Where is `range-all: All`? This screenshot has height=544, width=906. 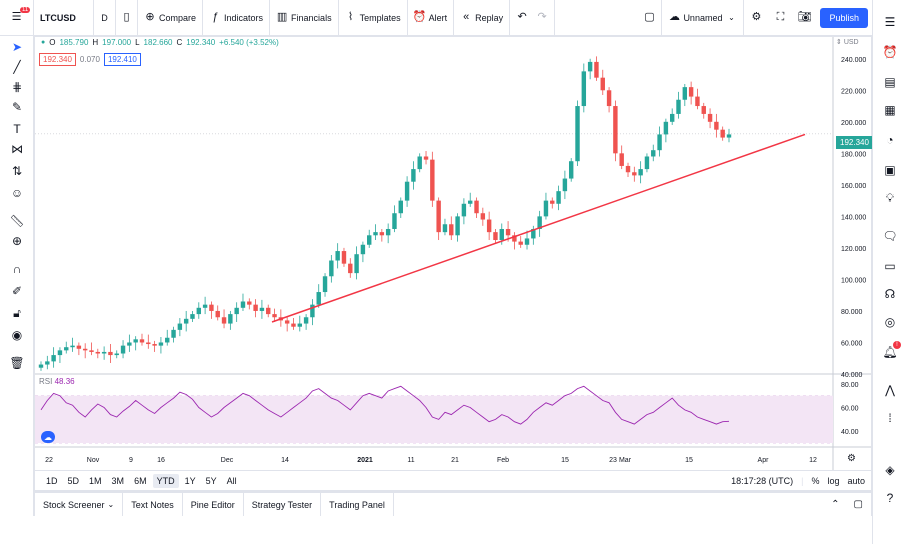
range-all: All is located at coordinates (231, 480).